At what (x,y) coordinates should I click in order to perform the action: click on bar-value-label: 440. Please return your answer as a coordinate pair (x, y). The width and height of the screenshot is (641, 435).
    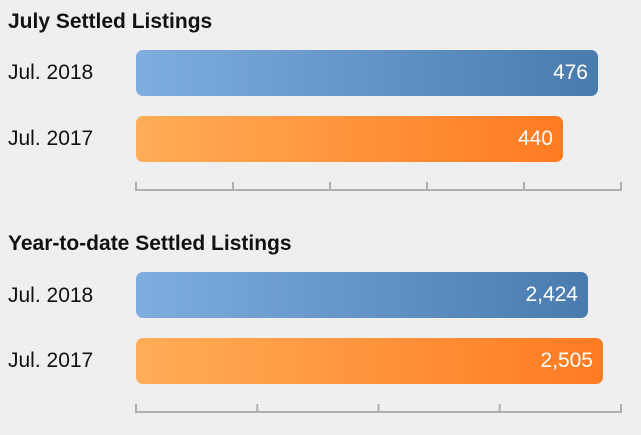
    Looking at the image, I should click on (535, 138).